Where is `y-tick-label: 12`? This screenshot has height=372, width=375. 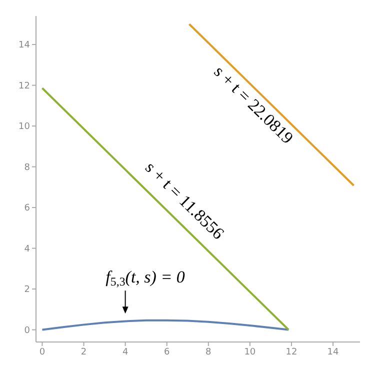 y-tick-label: 12 is located at coordinates (24, 86).